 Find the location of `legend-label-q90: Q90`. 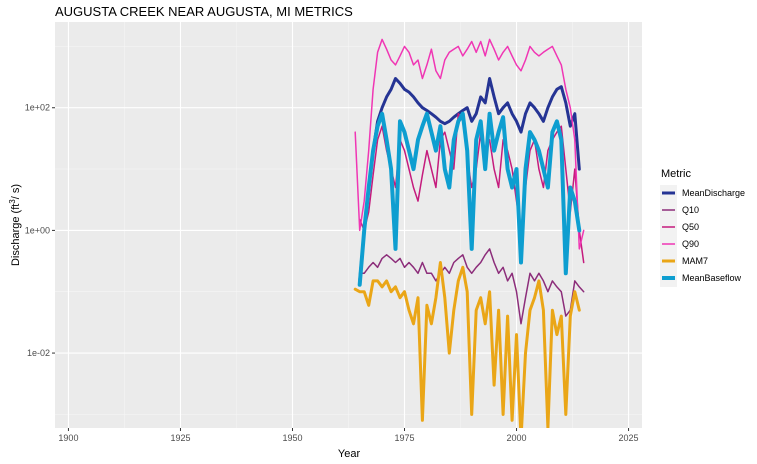

legend-label-q90: Q90 is located at coordinates (690, 244).